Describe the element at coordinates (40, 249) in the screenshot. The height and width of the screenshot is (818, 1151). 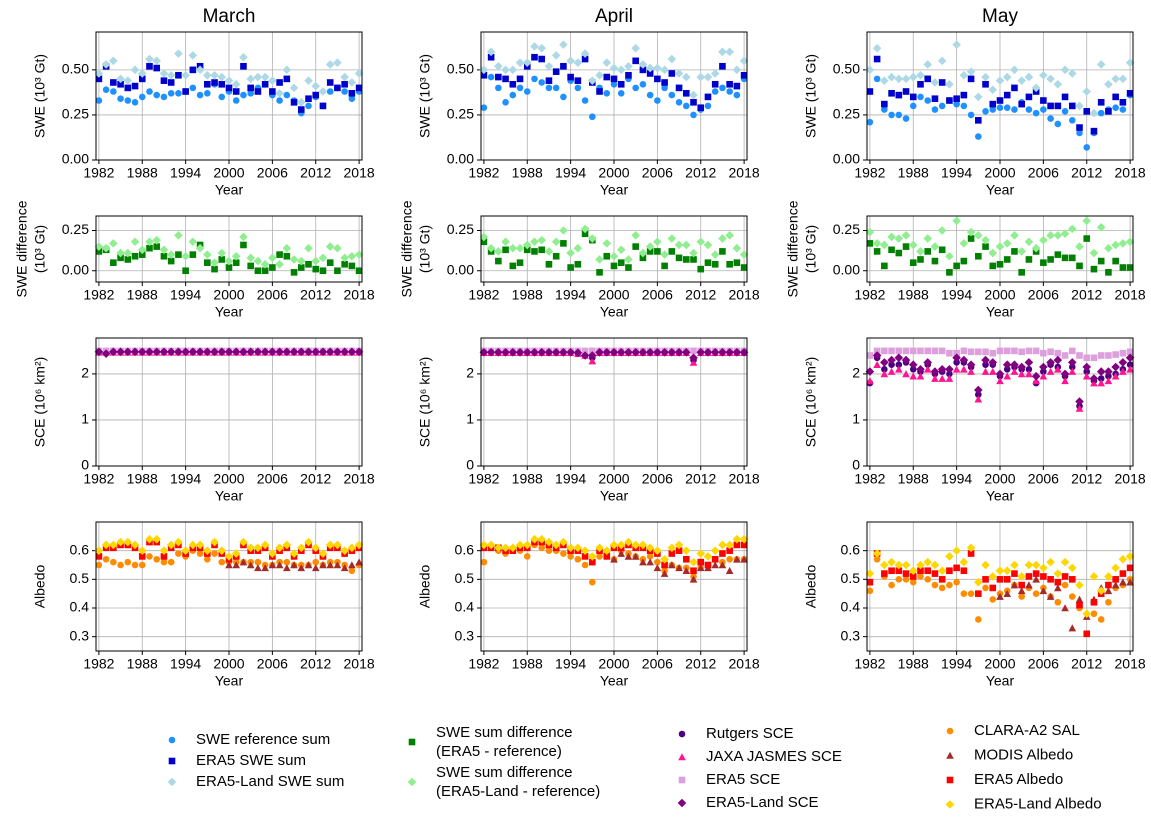
I see `y-axis-label: (10³ Gt)` at that location.